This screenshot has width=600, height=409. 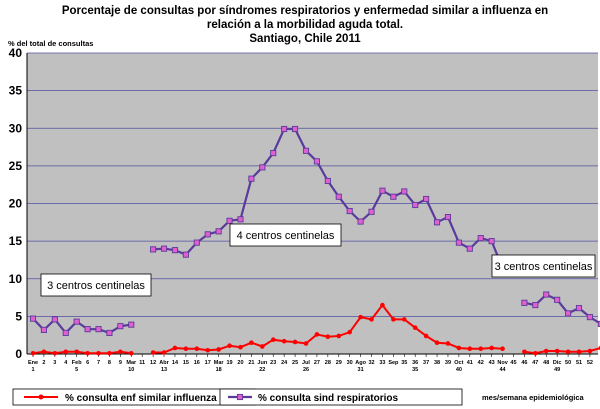 I want to click on x-tick-label: 27, so click(x=317, y=363).